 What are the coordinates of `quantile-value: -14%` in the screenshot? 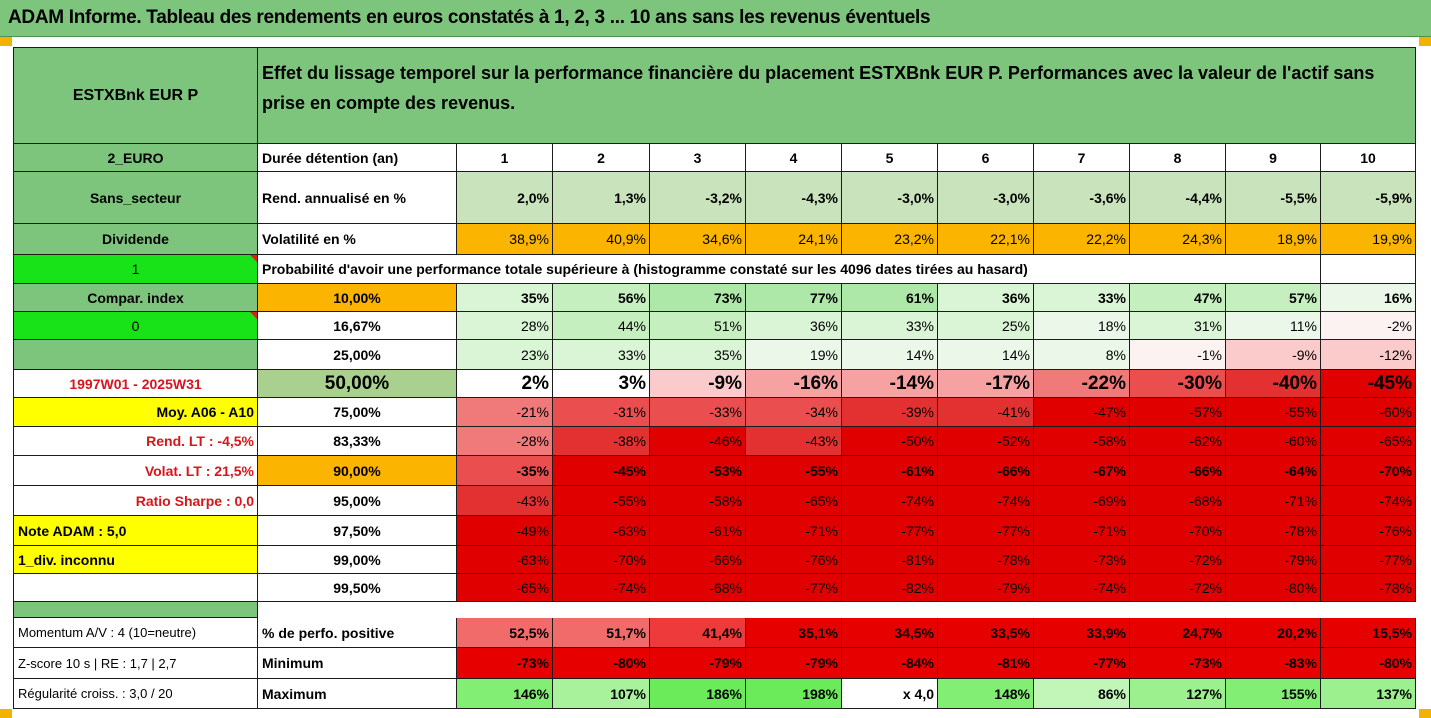 It's located at (890, 384).